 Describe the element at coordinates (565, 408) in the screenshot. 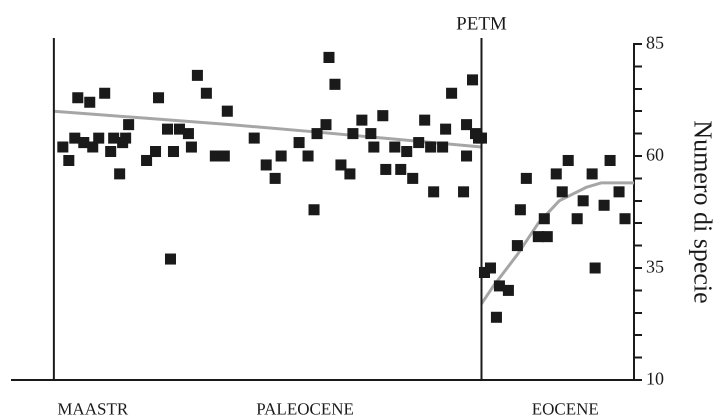

I see `x-tick-label: EOCENE` at that location.